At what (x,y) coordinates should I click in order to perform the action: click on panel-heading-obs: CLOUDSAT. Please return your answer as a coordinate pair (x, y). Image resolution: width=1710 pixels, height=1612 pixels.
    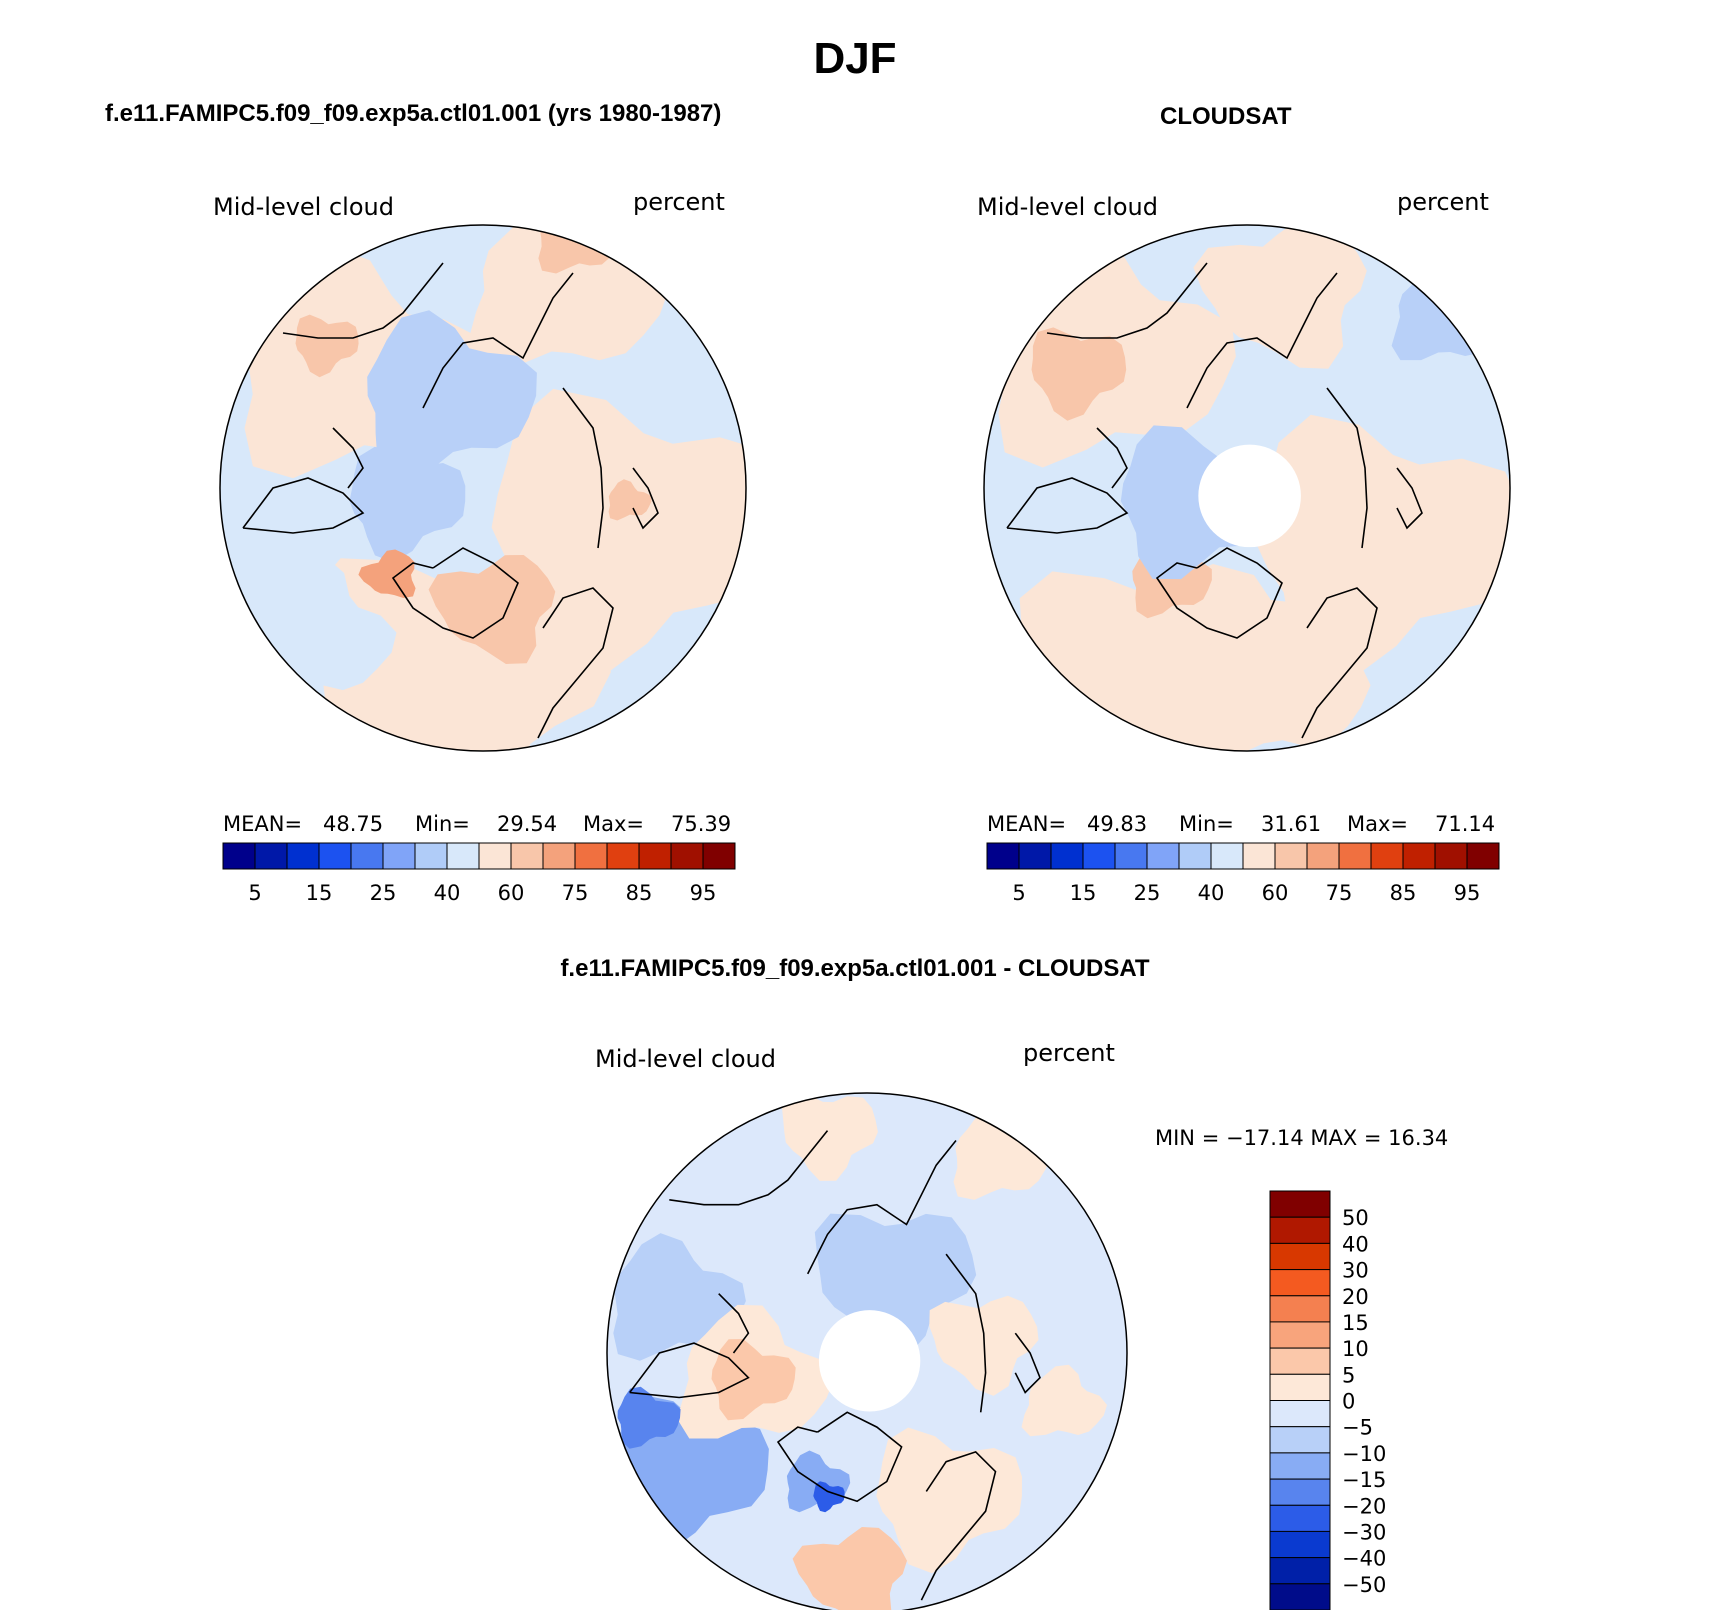
    Looking at the image, I should click on (1226, 116).